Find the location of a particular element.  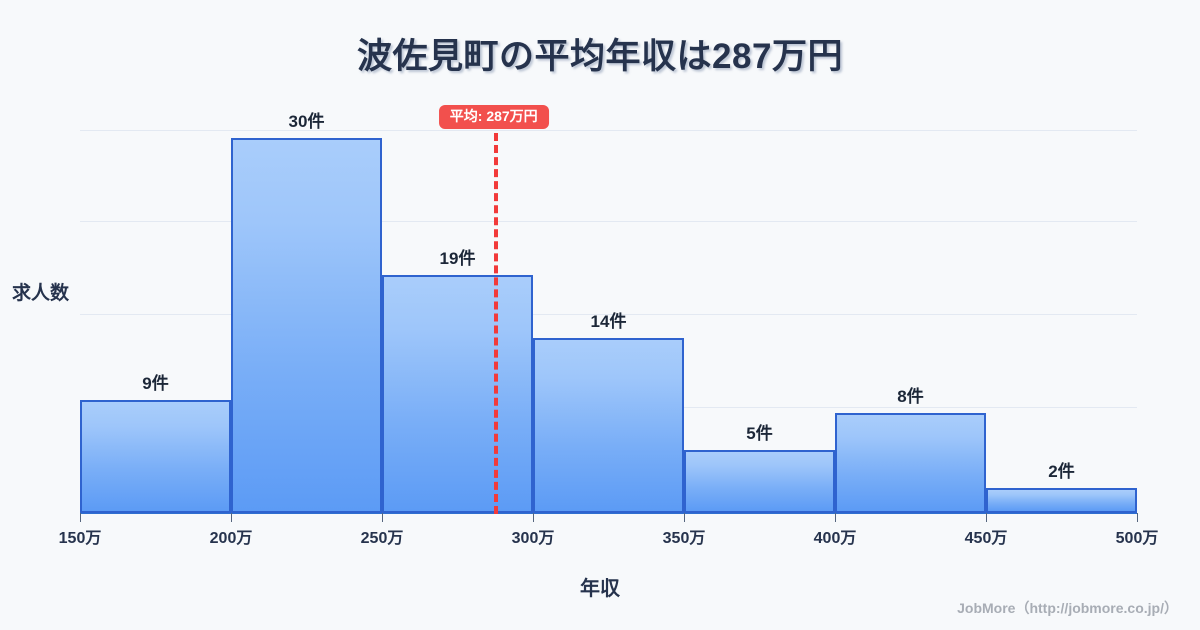

bar-value-label: 9件 is located at coordinates (155, 384).